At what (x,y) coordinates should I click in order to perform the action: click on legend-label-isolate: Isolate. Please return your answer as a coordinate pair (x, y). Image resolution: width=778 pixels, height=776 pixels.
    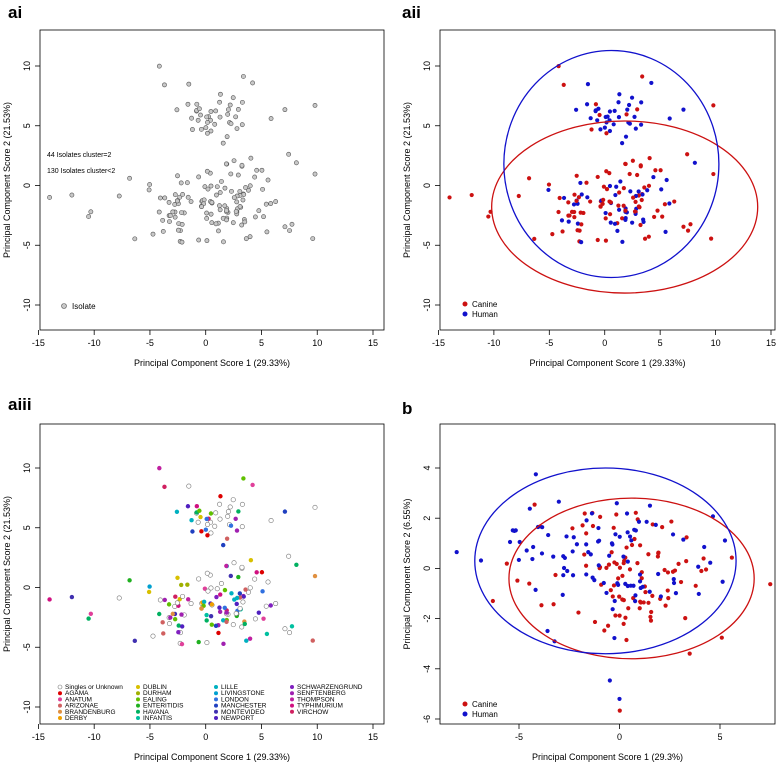
    Looking at the image, I should click on (84, 306).